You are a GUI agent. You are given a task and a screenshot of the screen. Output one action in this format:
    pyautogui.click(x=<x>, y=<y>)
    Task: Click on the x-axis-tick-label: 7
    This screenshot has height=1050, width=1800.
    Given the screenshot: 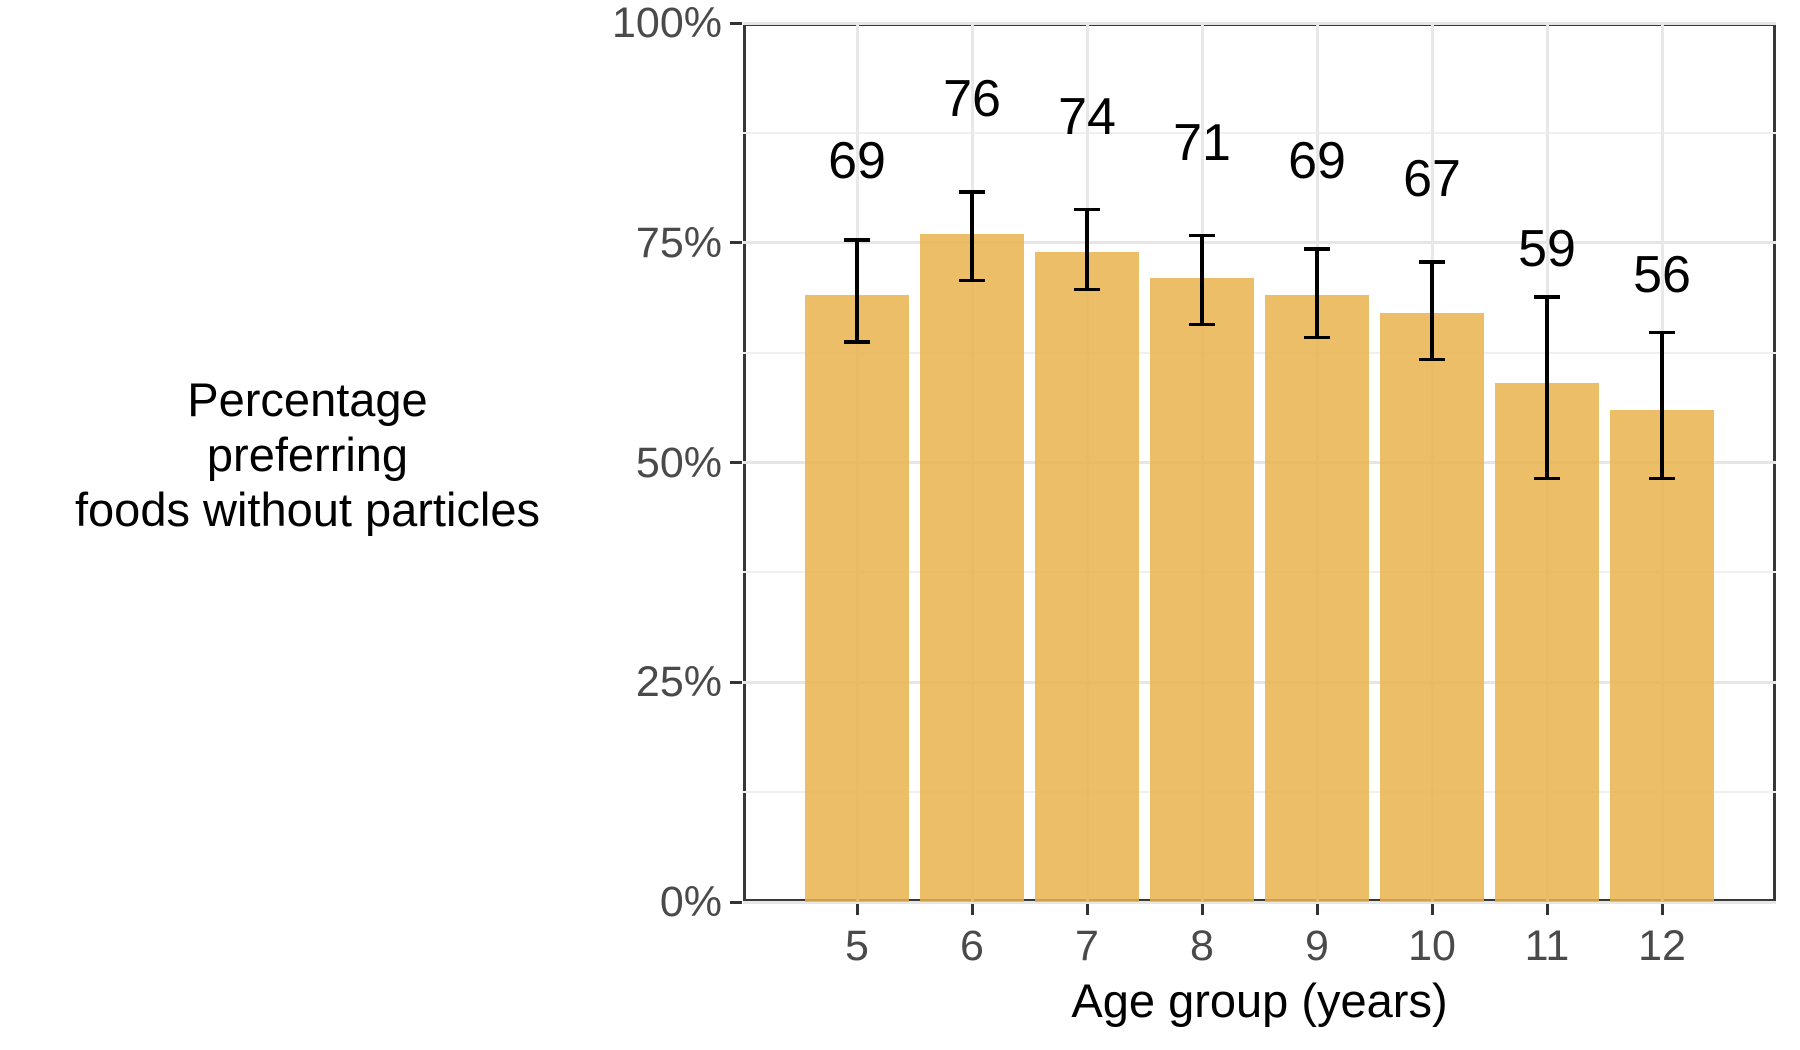 What is the action you would take?
    pyautogui.click(x=1087, y=946)
    